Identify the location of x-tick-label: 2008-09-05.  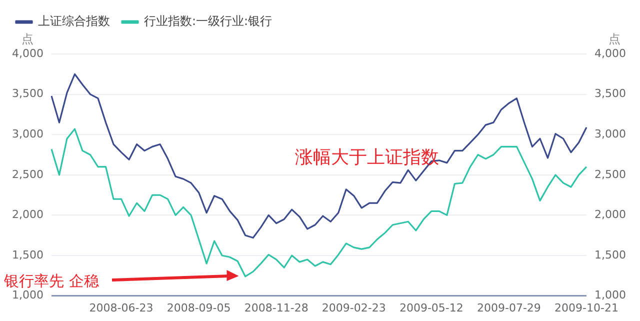
(198, 307).